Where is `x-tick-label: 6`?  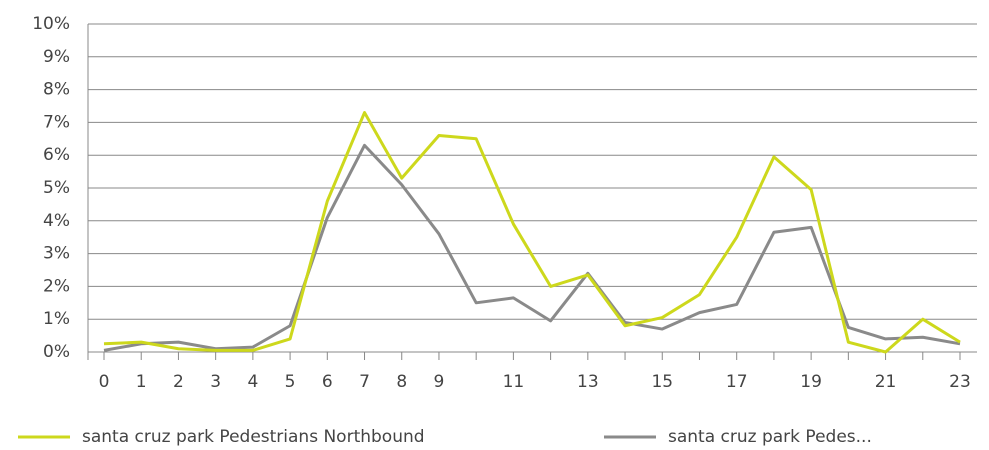 x-tick-label: 6 is located at coordinates (327, 382).